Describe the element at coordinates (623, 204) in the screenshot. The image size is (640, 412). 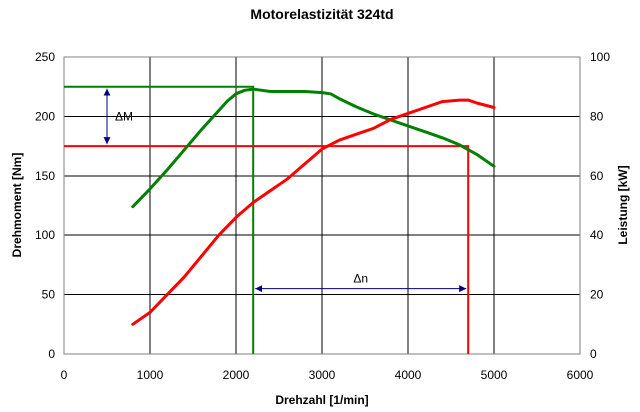
I see `y2-axis-label: Leistung [kW]` at that location.